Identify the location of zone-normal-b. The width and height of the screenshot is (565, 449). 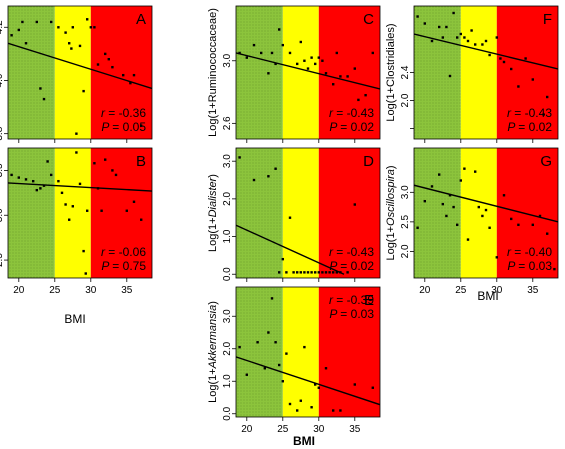
(31, 213).